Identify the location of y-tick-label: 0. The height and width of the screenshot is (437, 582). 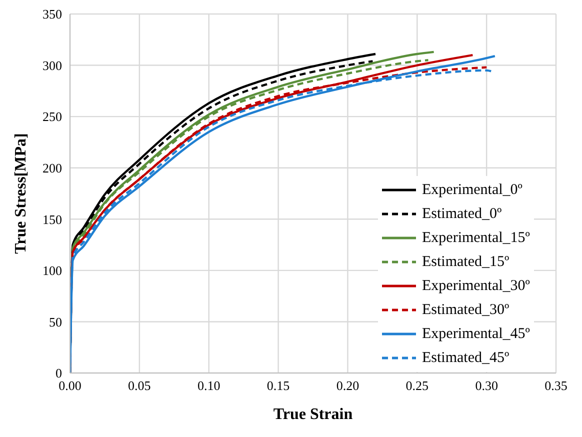
(59, 373).